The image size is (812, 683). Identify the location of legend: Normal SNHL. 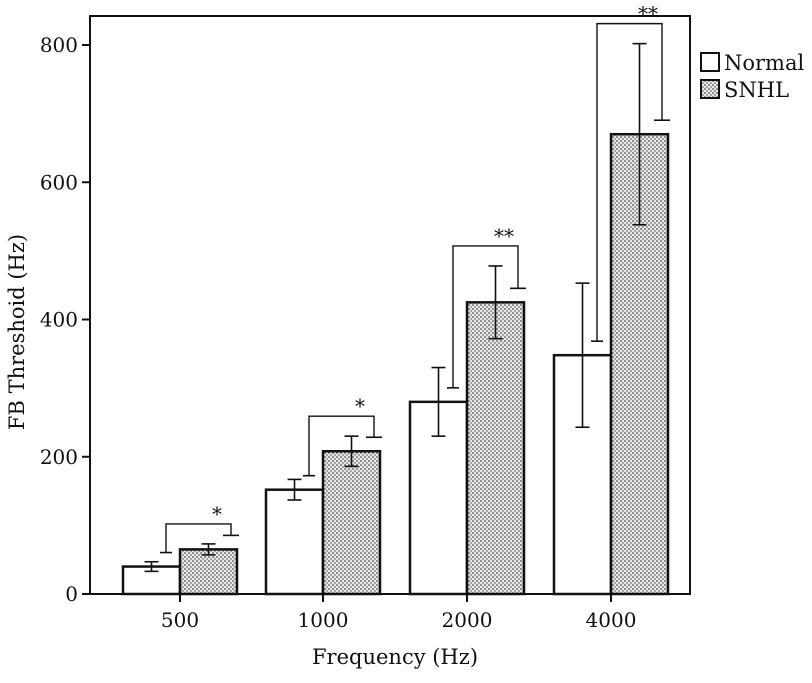
(752, 76).